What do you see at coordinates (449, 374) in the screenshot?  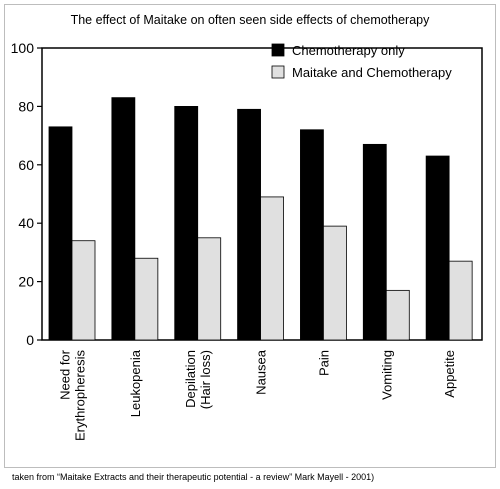 I see `x-tick-label: Appetite` at bounding box center [449, 374].